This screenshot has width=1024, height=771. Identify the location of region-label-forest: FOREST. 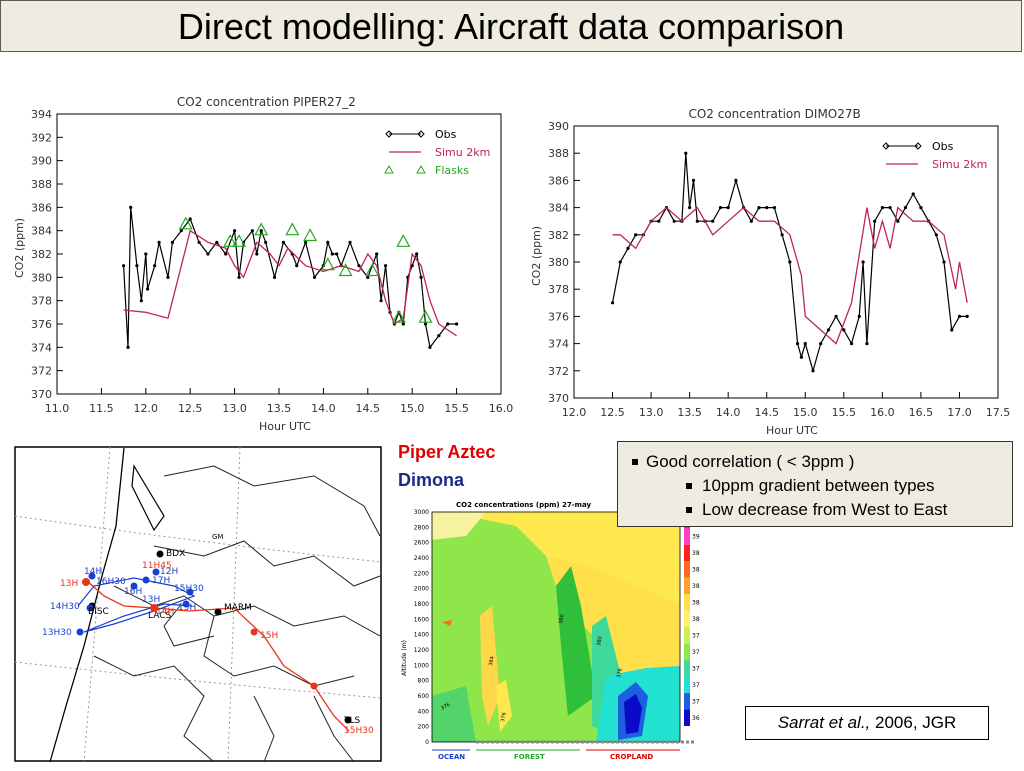
(529, 757).